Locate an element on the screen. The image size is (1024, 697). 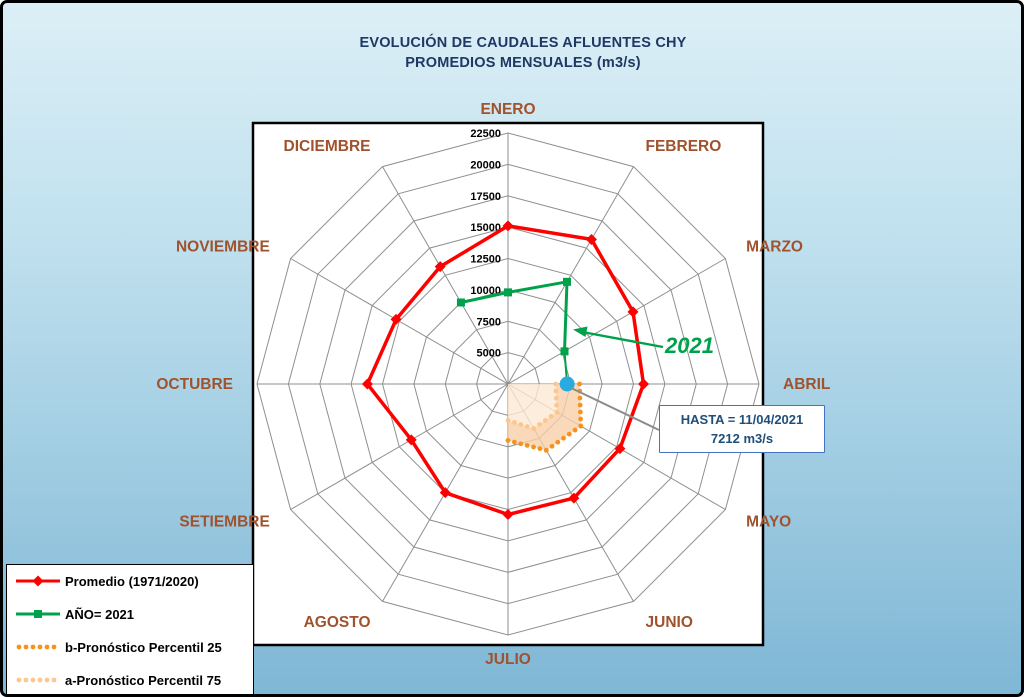
legend-item: Promedio (1971/2020) is located at coordinates (132, 581).